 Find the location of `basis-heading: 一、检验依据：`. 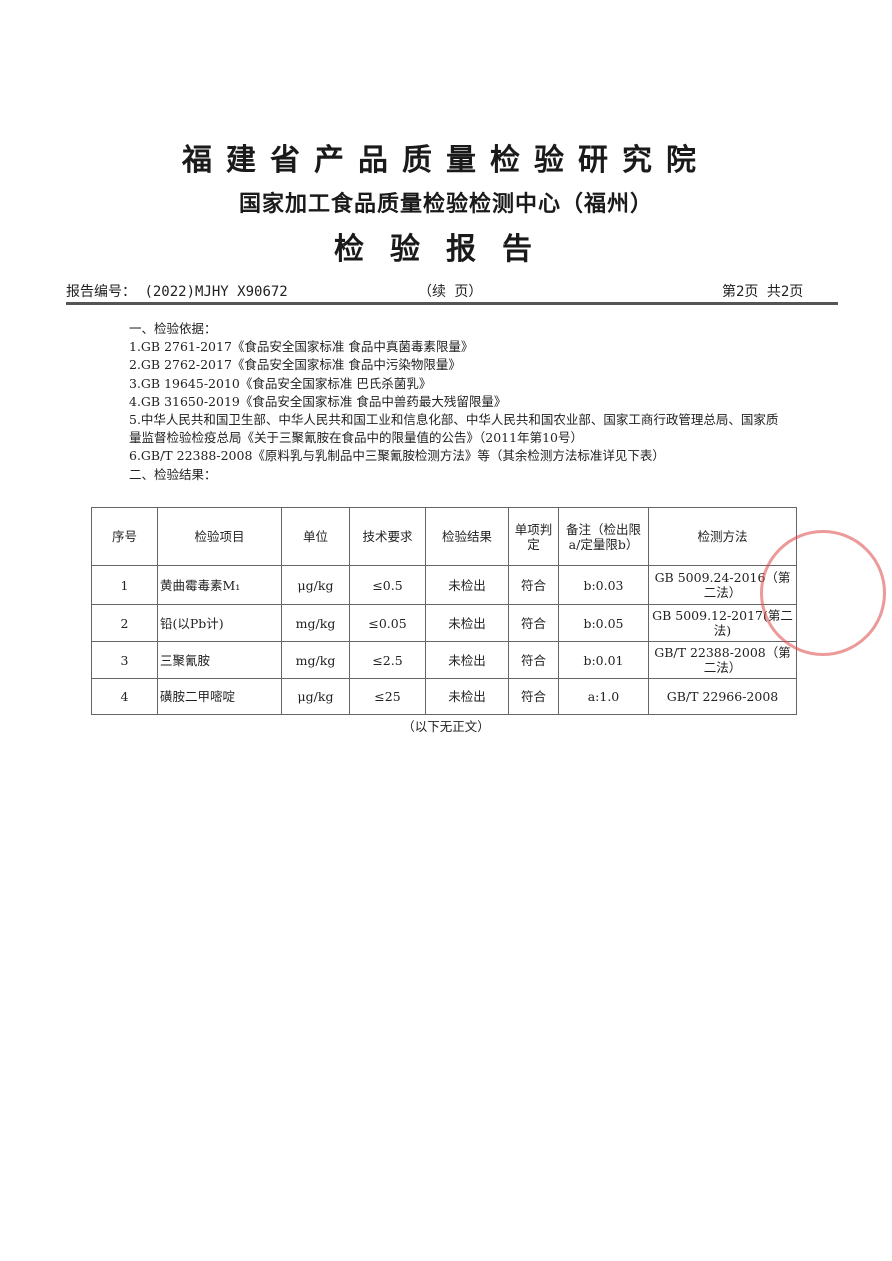

basis-heading: 一、检验依据： is located at coordinates (173, 328).